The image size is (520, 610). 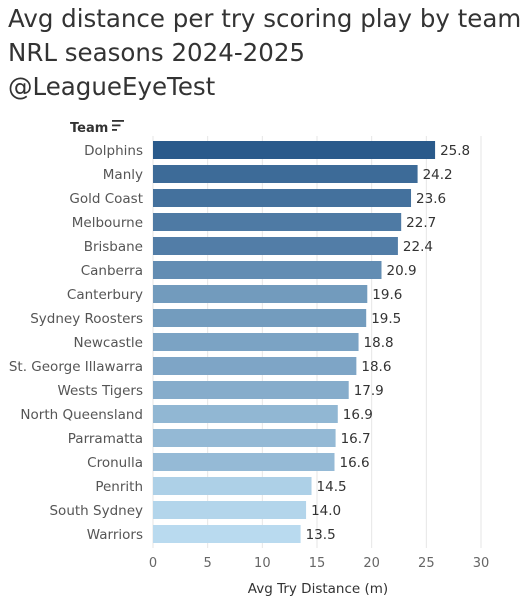 I want to click on value-label: 18.6, so click(x=376, y=367).